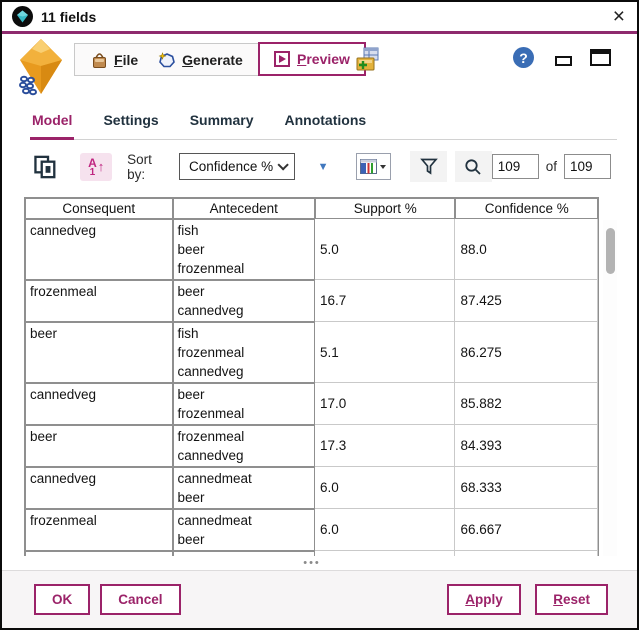  I want to click on accent-divider, so click(319, 32).